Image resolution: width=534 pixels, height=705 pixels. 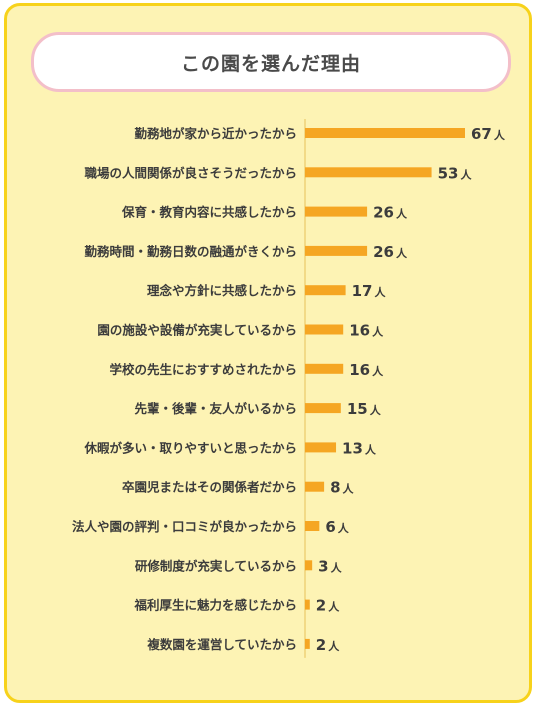 What do you see at coordinates (221, 644) in the screenshot?
I see `category-label: 複数園を運営していたから` at bounding box center [221, 644].